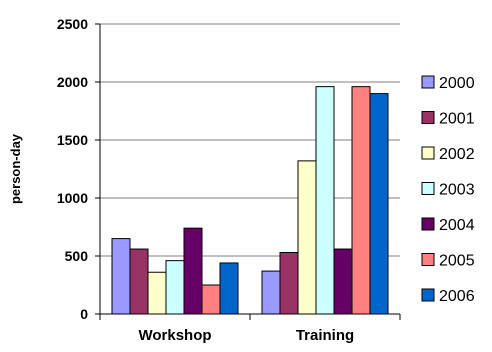 This screenshot has width=492, height=352. What do you see at coordinates (428, 153) in the screenshot?
I see `legend-swatch-2002` at bounding box center [428, 153].